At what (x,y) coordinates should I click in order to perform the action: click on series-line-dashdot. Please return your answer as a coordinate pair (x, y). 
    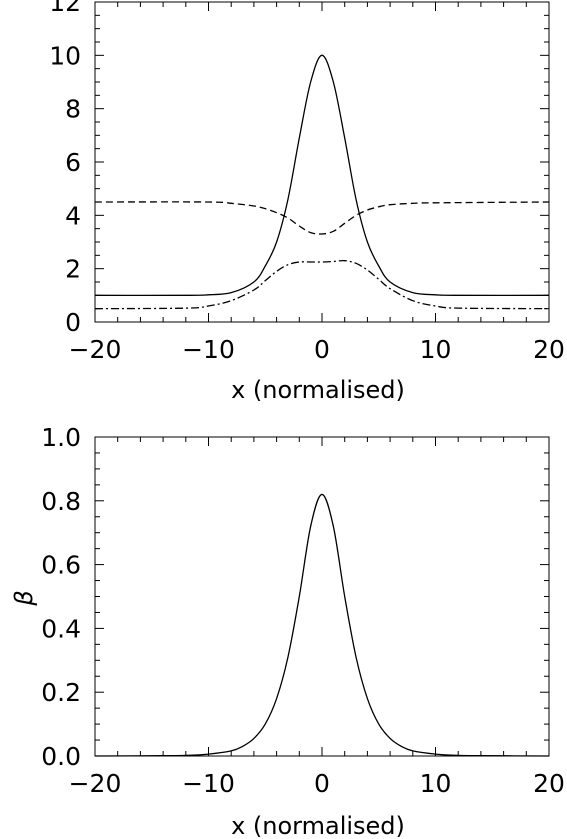
    Looking at the image, I should click on (322, 284).